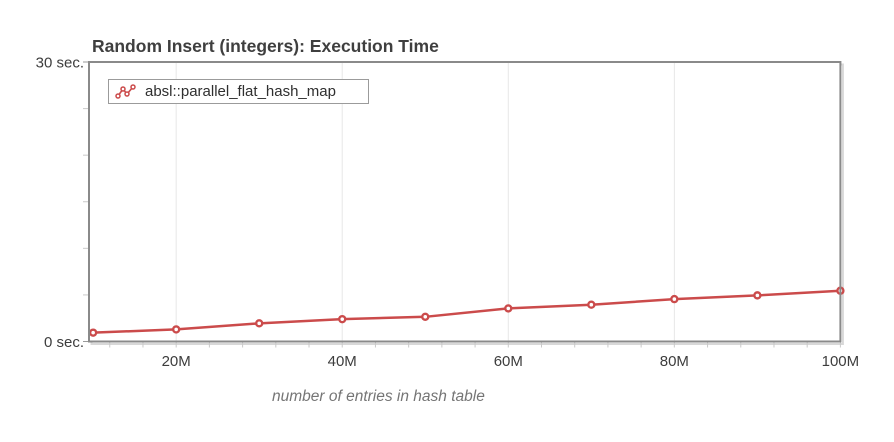 The width and height of the screenshot is (894, 442). What do you see at coordinates (125, 91) in the screenshot?
I see `line-series-icon` at bounding box center [125, 91].